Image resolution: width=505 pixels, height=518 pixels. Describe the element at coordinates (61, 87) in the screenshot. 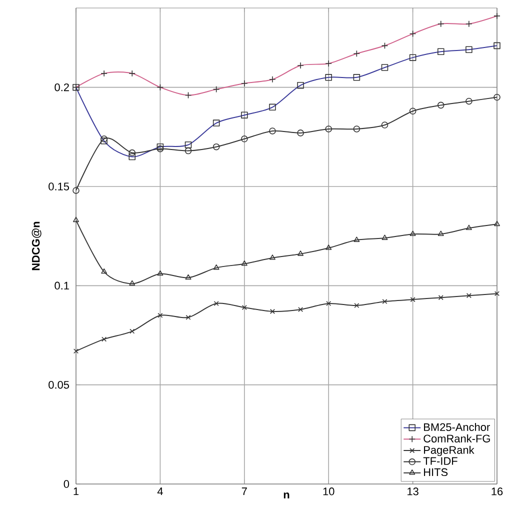

I see `y-tick-label: 0.2` at that location.